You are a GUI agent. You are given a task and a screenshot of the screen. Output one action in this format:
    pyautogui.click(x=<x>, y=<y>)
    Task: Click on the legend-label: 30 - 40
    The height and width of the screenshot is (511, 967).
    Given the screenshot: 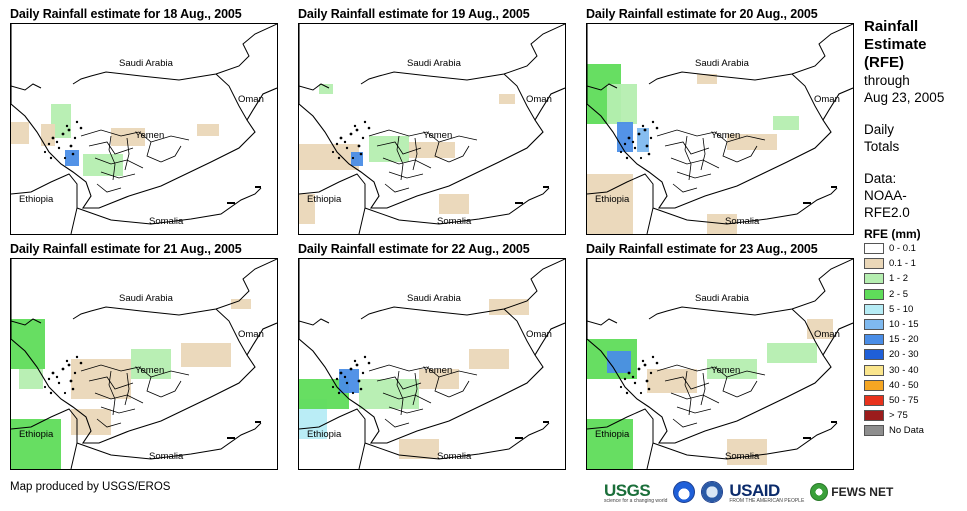 What is the action you would take?
    pyautogui.click(x=904, y=370)
    